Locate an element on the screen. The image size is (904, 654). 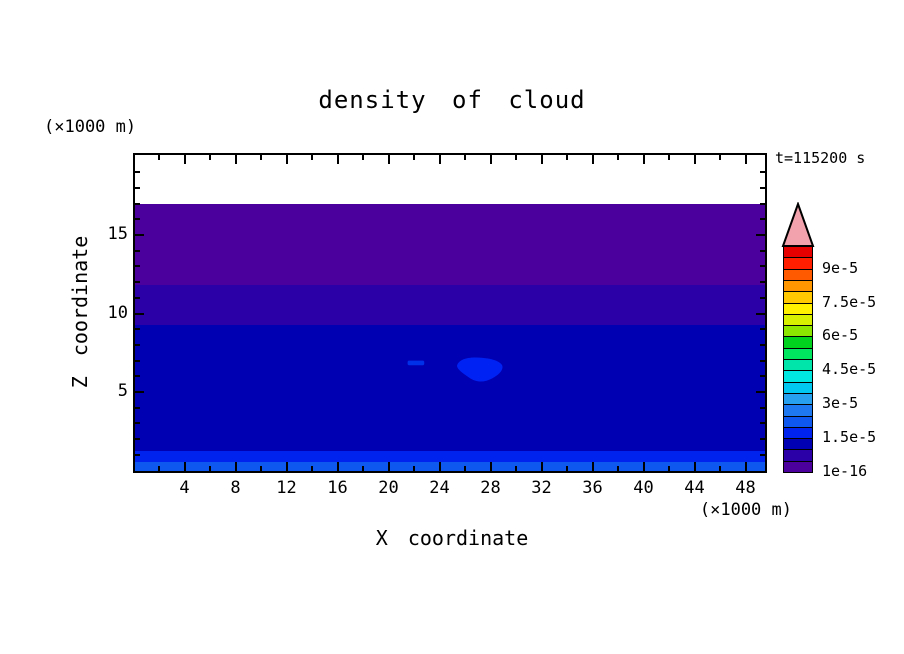
z-axis-title: Z coordinate is located at coordinates (80, 312).